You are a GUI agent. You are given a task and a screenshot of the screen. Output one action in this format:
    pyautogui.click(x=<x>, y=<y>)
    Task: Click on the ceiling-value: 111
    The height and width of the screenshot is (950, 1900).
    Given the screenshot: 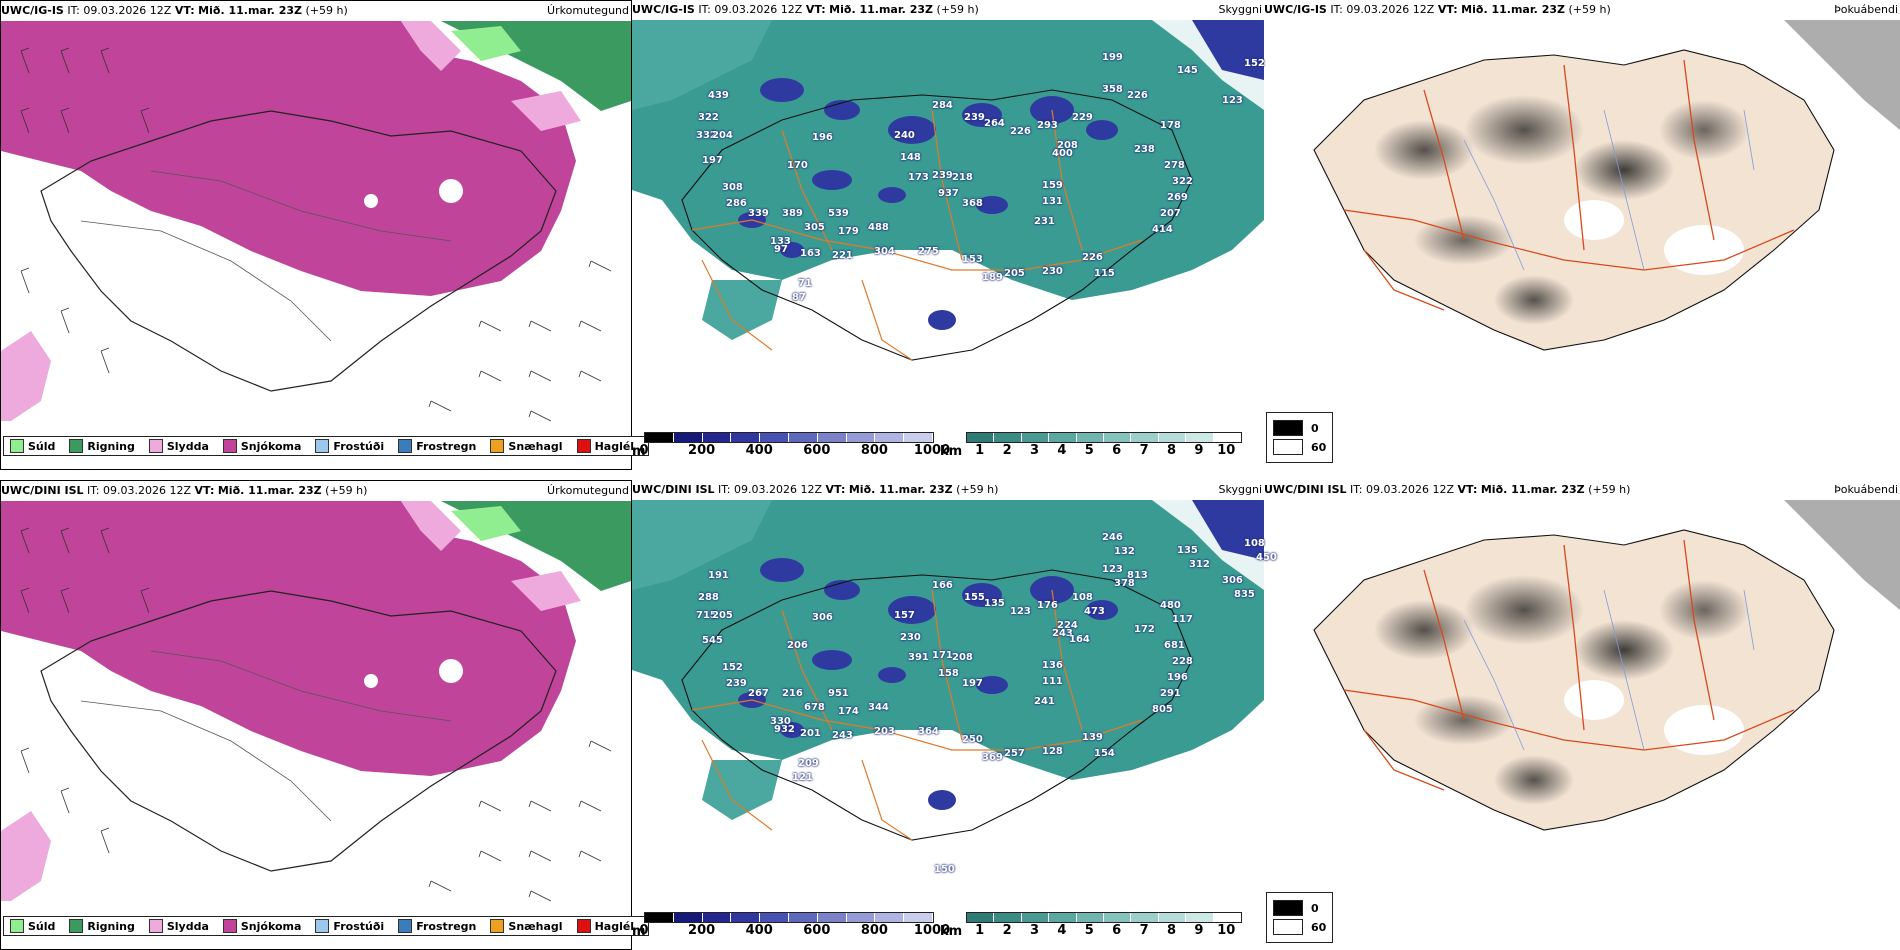 What is the action you would take?
    pyautogui.click(x=1052, y=681)
    